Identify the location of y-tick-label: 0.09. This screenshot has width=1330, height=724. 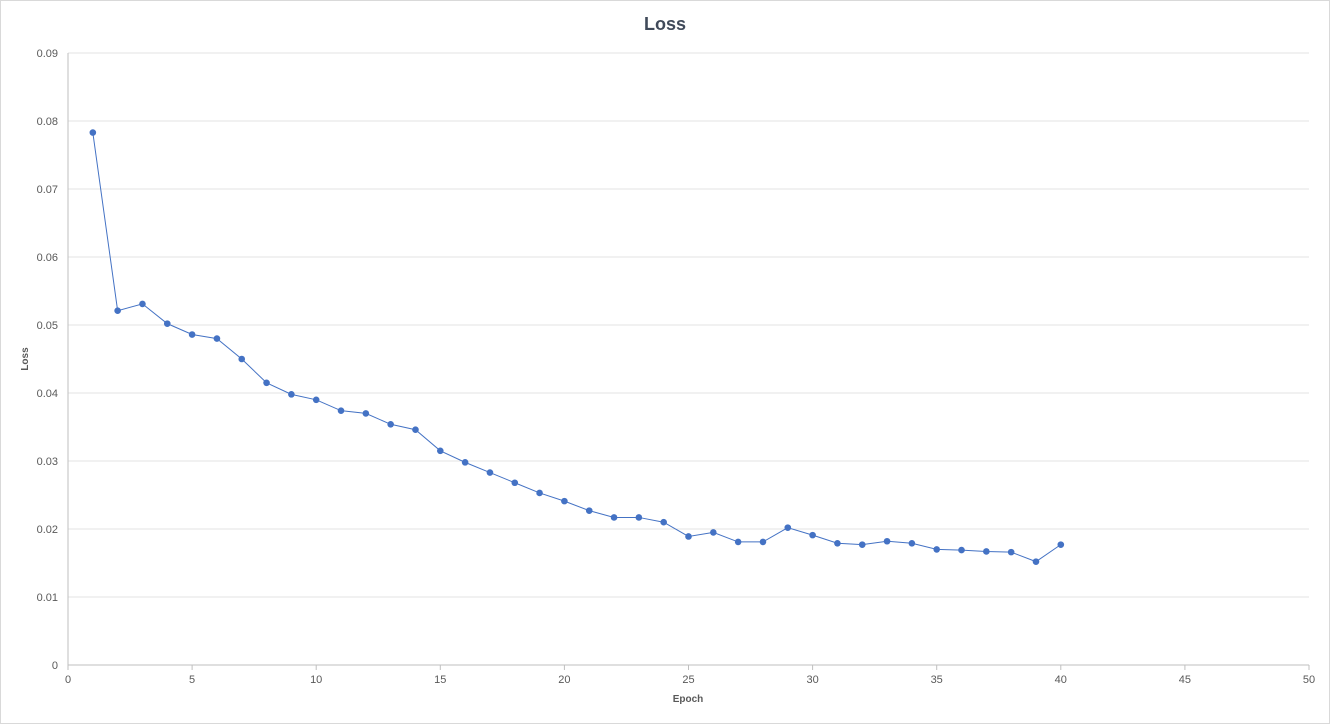
(47, 54).